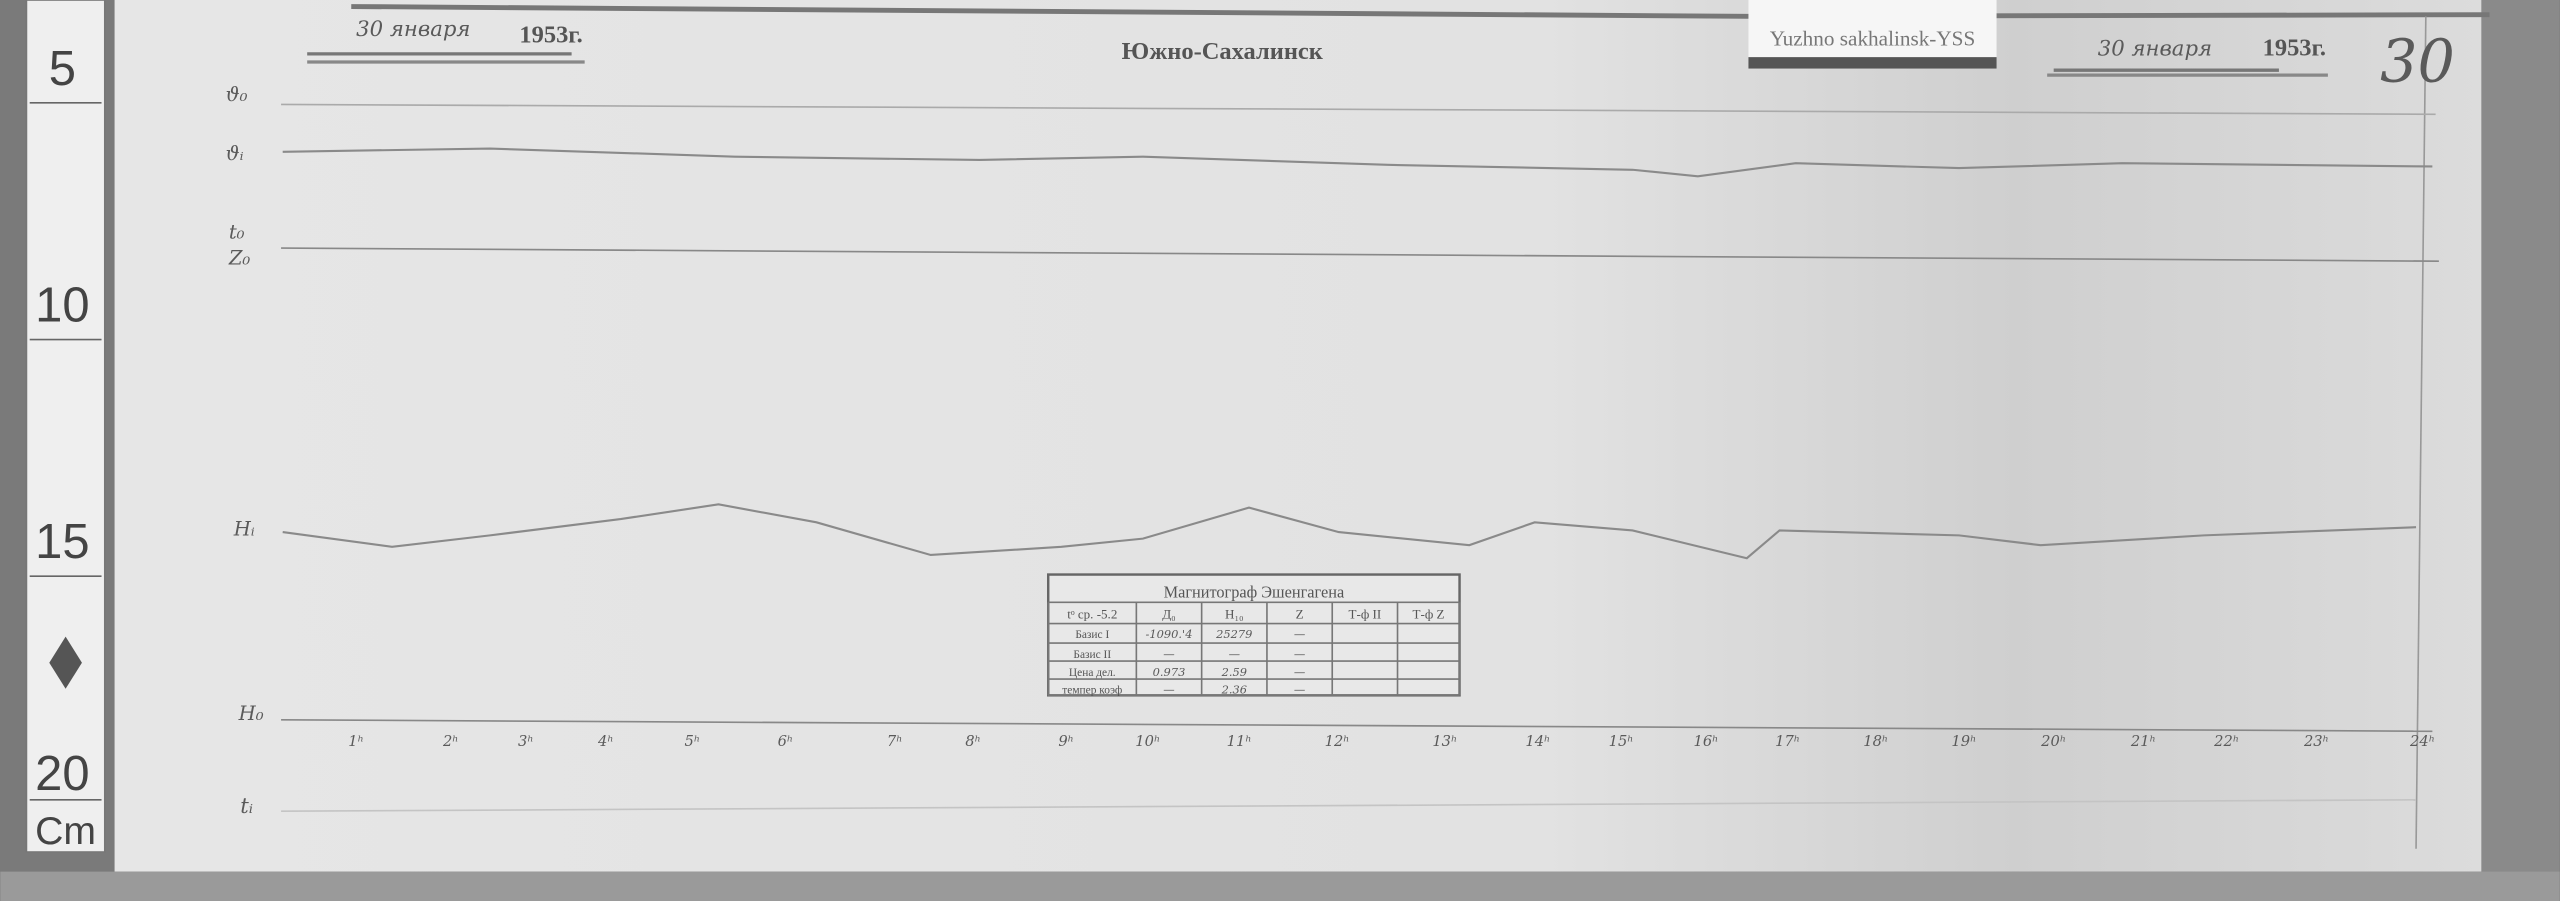 The height and width of the screenshot is (901, 2560). I want to click on trace-hi, so click(1349, 531).